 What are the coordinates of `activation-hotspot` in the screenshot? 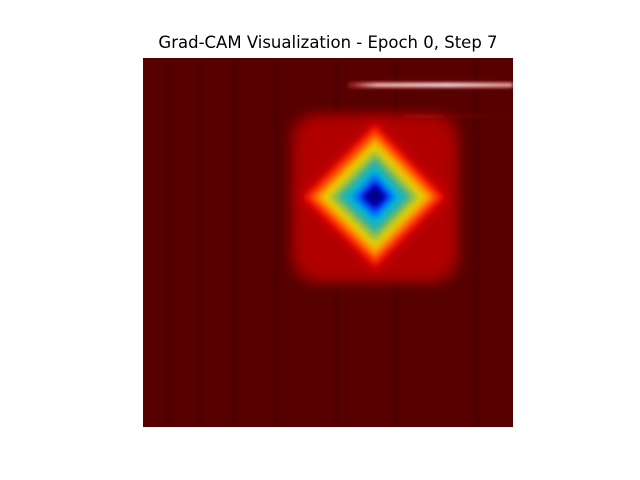 It's located at (375, 198).